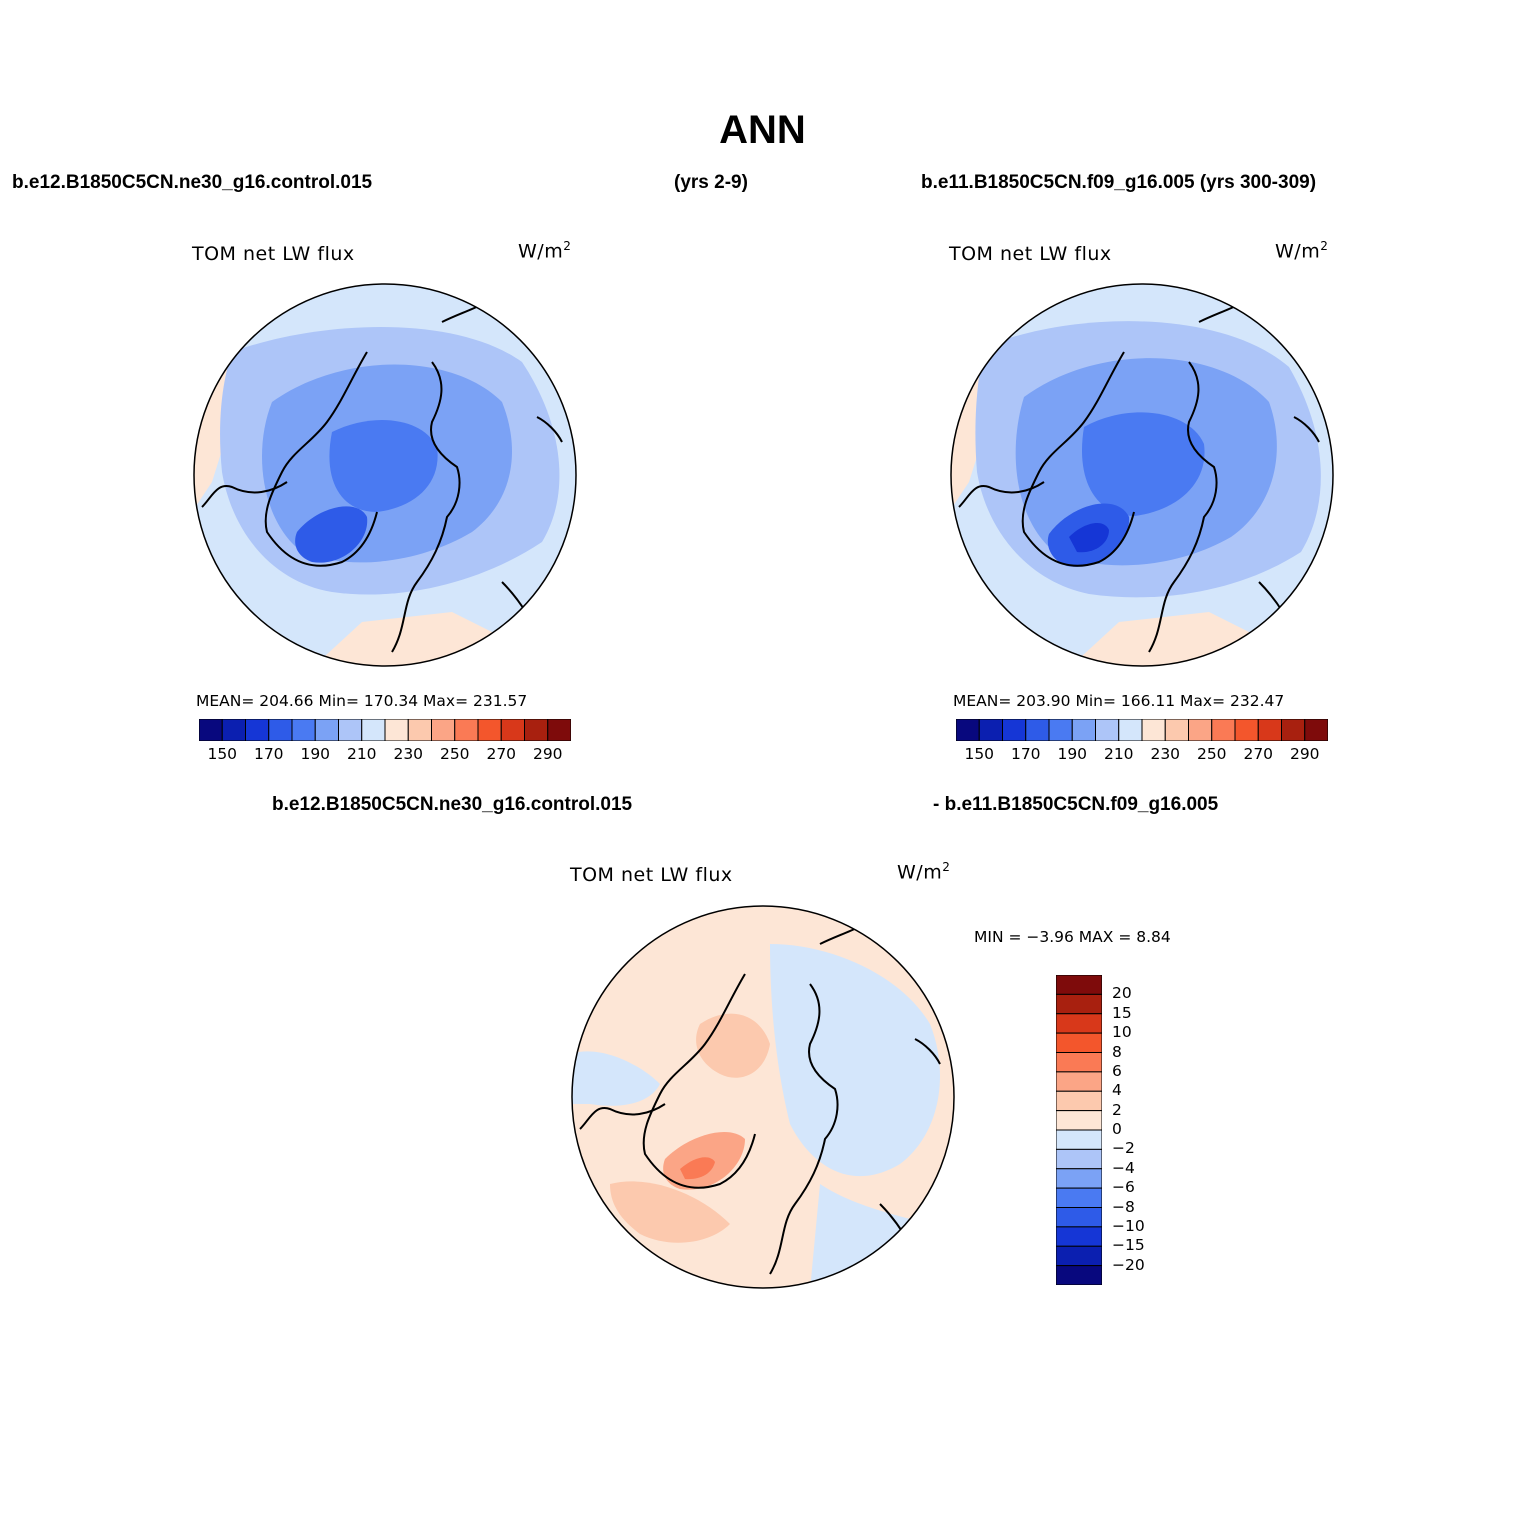  I want to click on panel2-polar-map, so click(1142, 475).